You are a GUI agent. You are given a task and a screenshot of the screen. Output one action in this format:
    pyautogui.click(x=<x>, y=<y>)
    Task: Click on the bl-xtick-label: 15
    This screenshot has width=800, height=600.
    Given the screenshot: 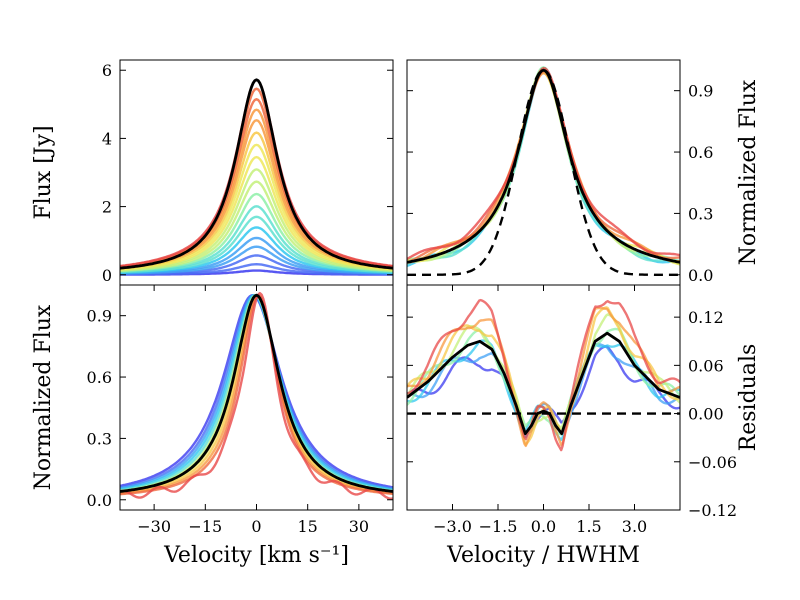 What is the action you would take?
    pyautogui.click(x=308, y=526)
    